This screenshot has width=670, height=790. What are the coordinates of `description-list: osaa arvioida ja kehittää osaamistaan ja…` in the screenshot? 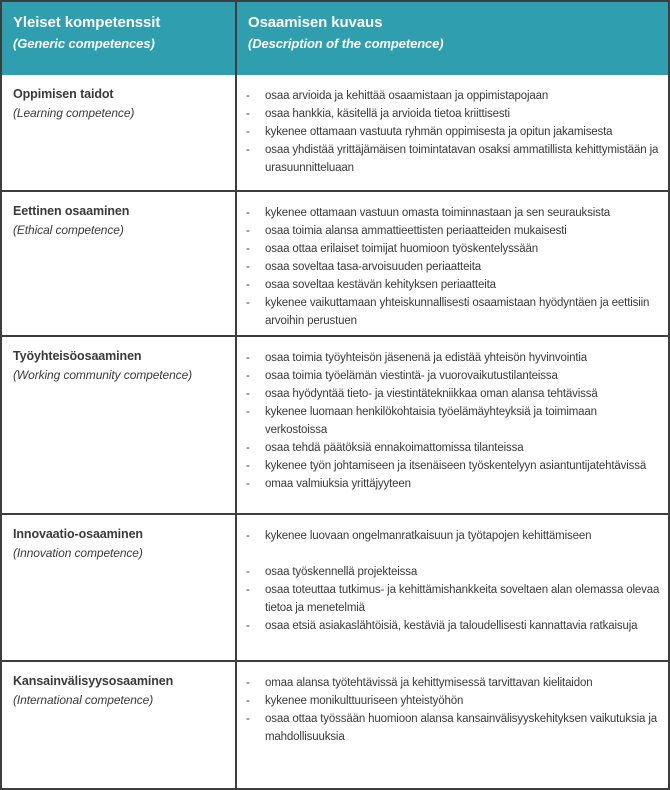 It's located at (448, 132).